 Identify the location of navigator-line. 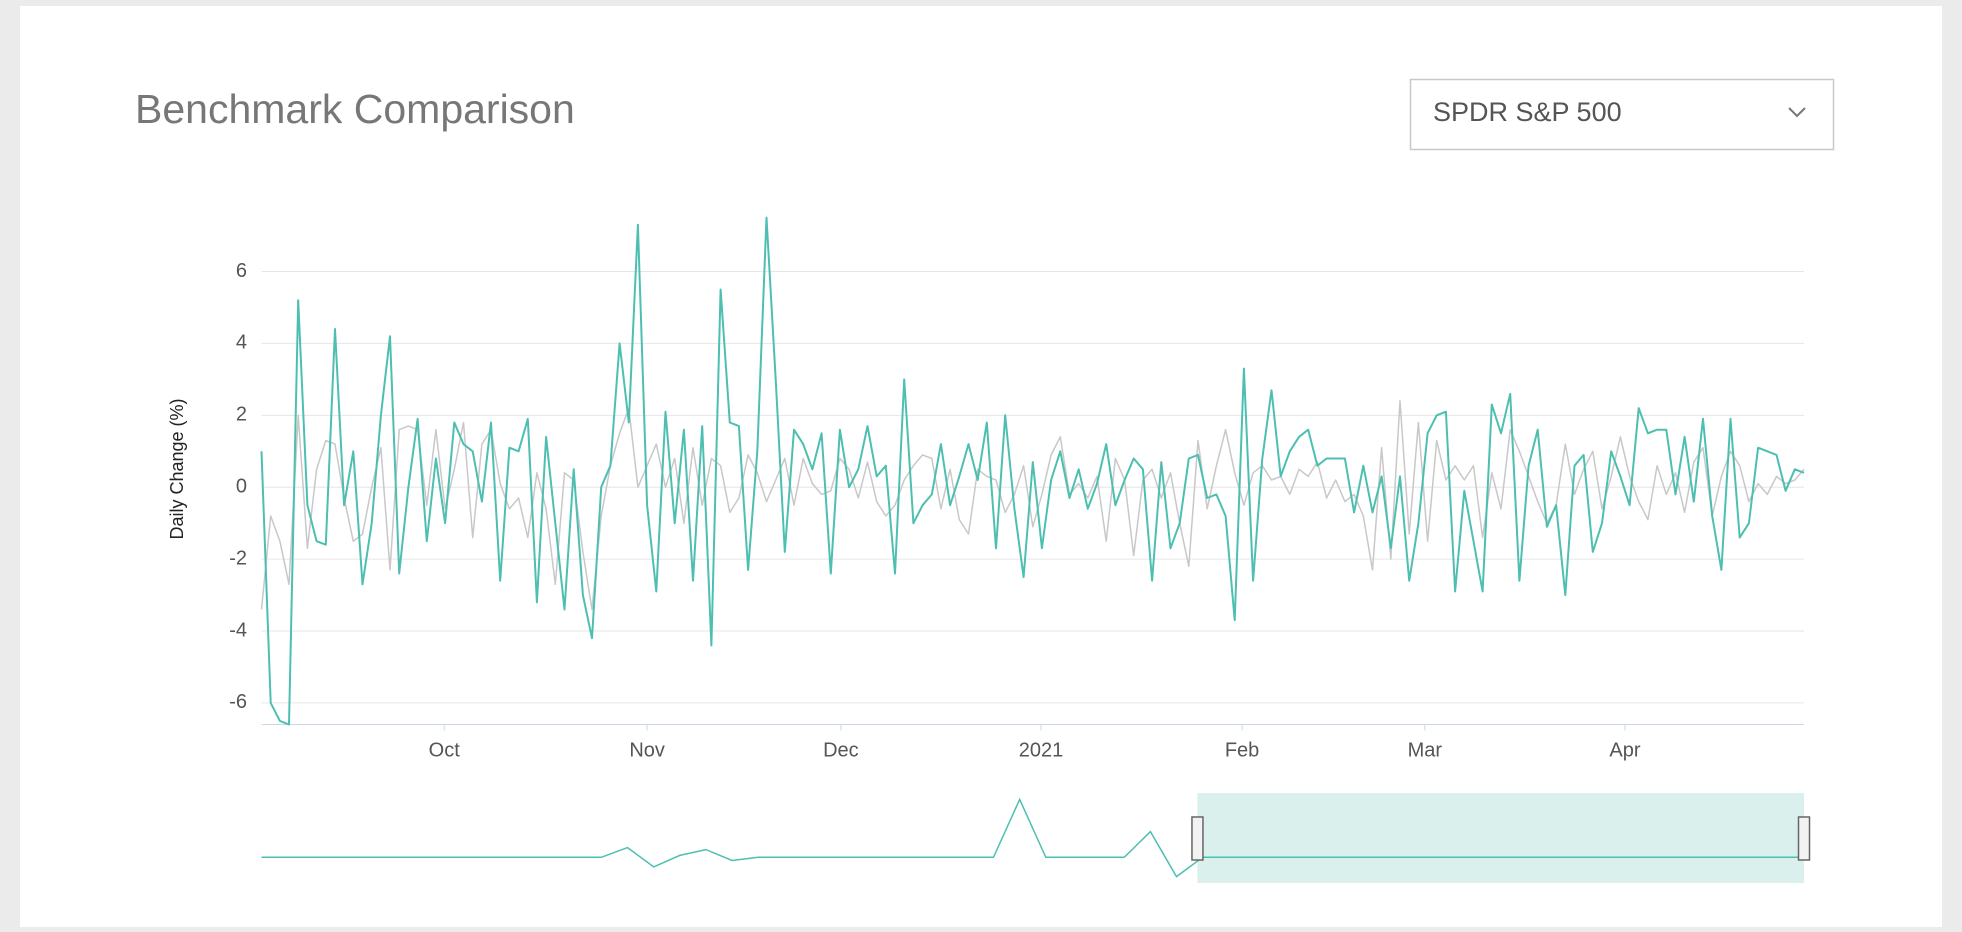
(1032, 837).